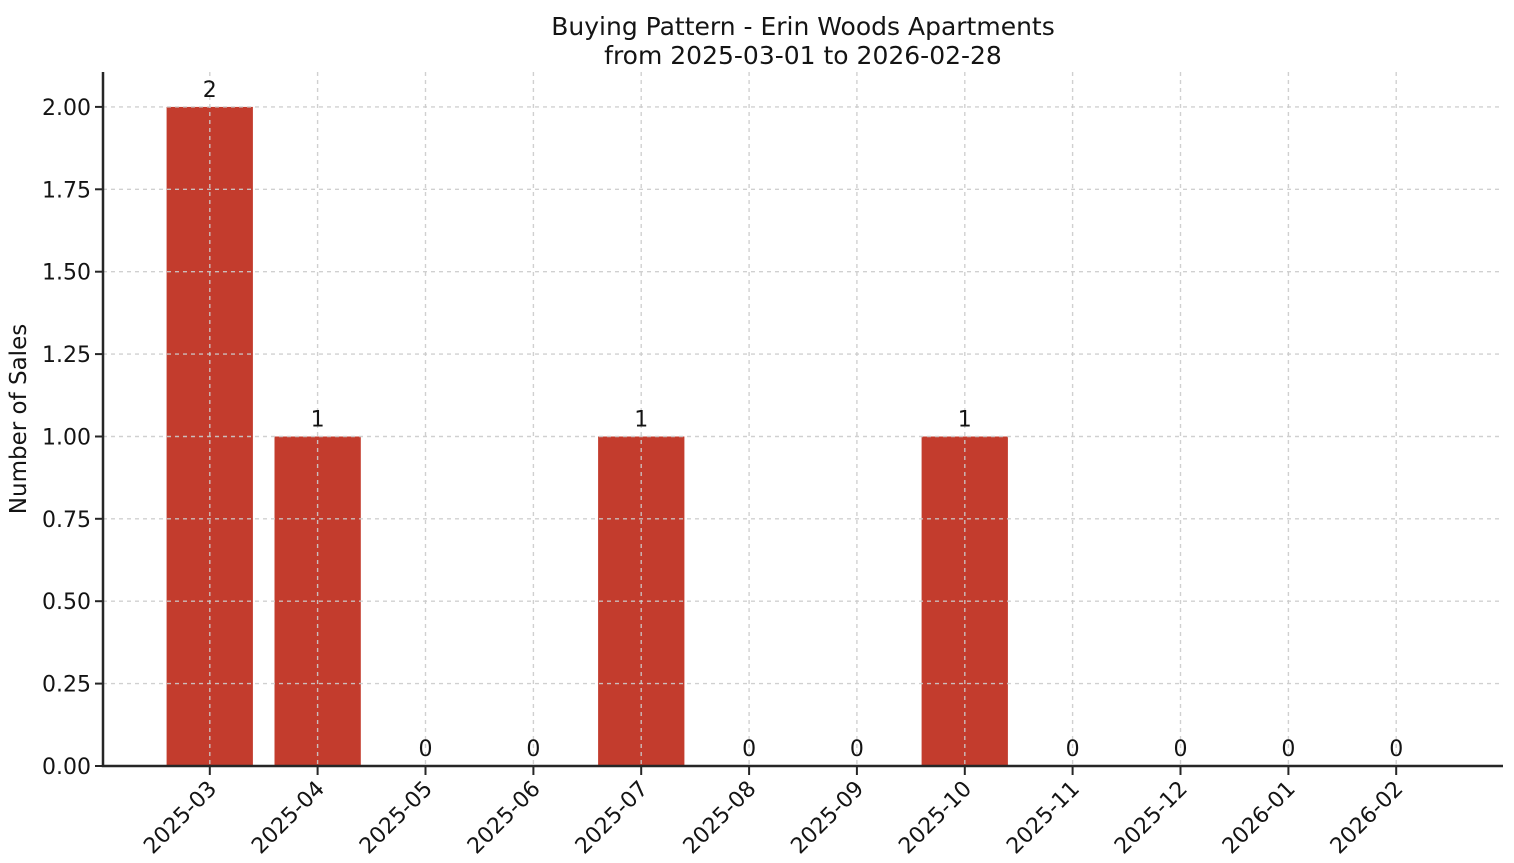 This screenshot has width=1514, height=863. Describe the element at coordinates (66, 438) in the screenshot. I see `y-tick-label: 1.00` at that location.